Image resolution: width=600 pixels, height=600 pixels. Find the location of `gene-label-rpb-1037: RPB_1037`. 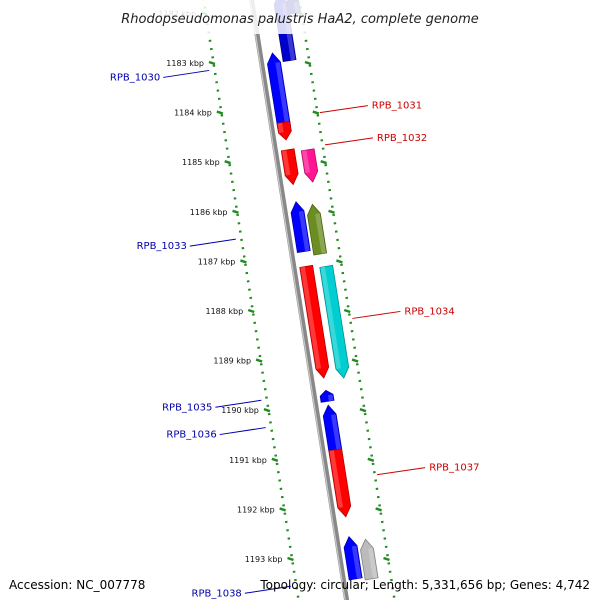

gene-label-rpb-1037: RPB_1037 is located at coordinates (428, 469).